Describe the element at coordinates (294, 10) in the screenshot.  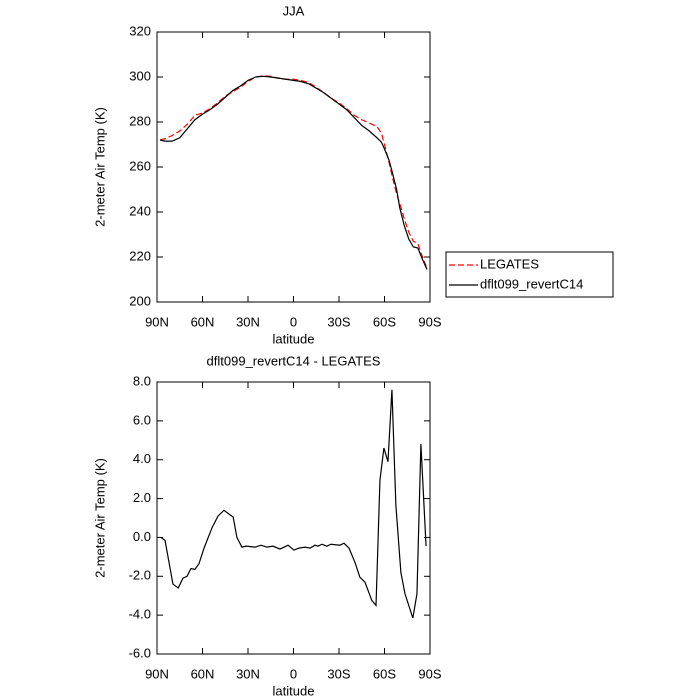
I see `chart-title: JJA` at that location.